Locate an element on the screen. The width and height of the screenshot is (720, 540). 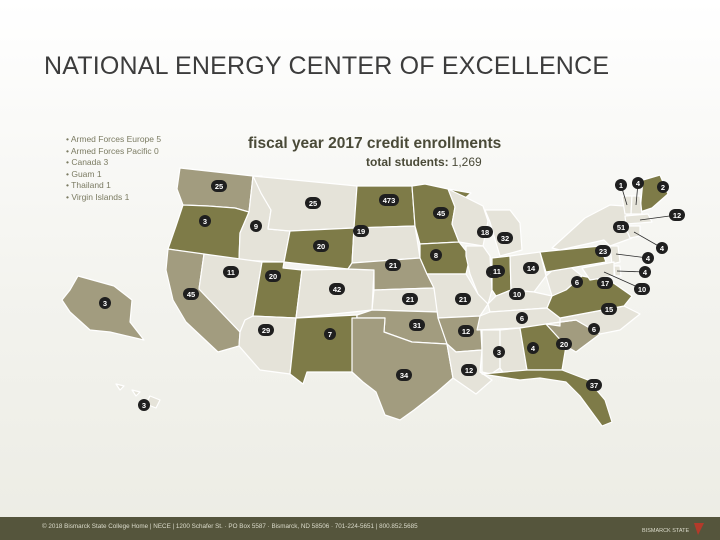
value-badge-vt: 1 is located at coordinates (621, 185).